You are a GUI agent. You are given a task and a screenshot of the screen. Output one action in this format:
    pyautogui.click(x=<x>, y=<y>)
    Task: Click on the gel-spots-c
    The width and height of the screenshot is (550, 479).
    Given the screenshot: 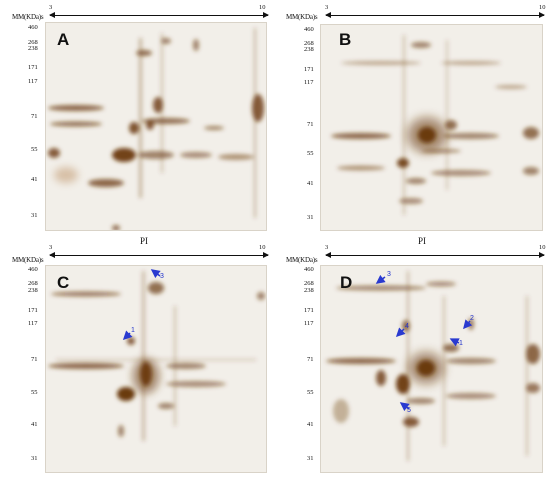 What is the action you would take?
    pyautogui.click(x=156, y=356)
    